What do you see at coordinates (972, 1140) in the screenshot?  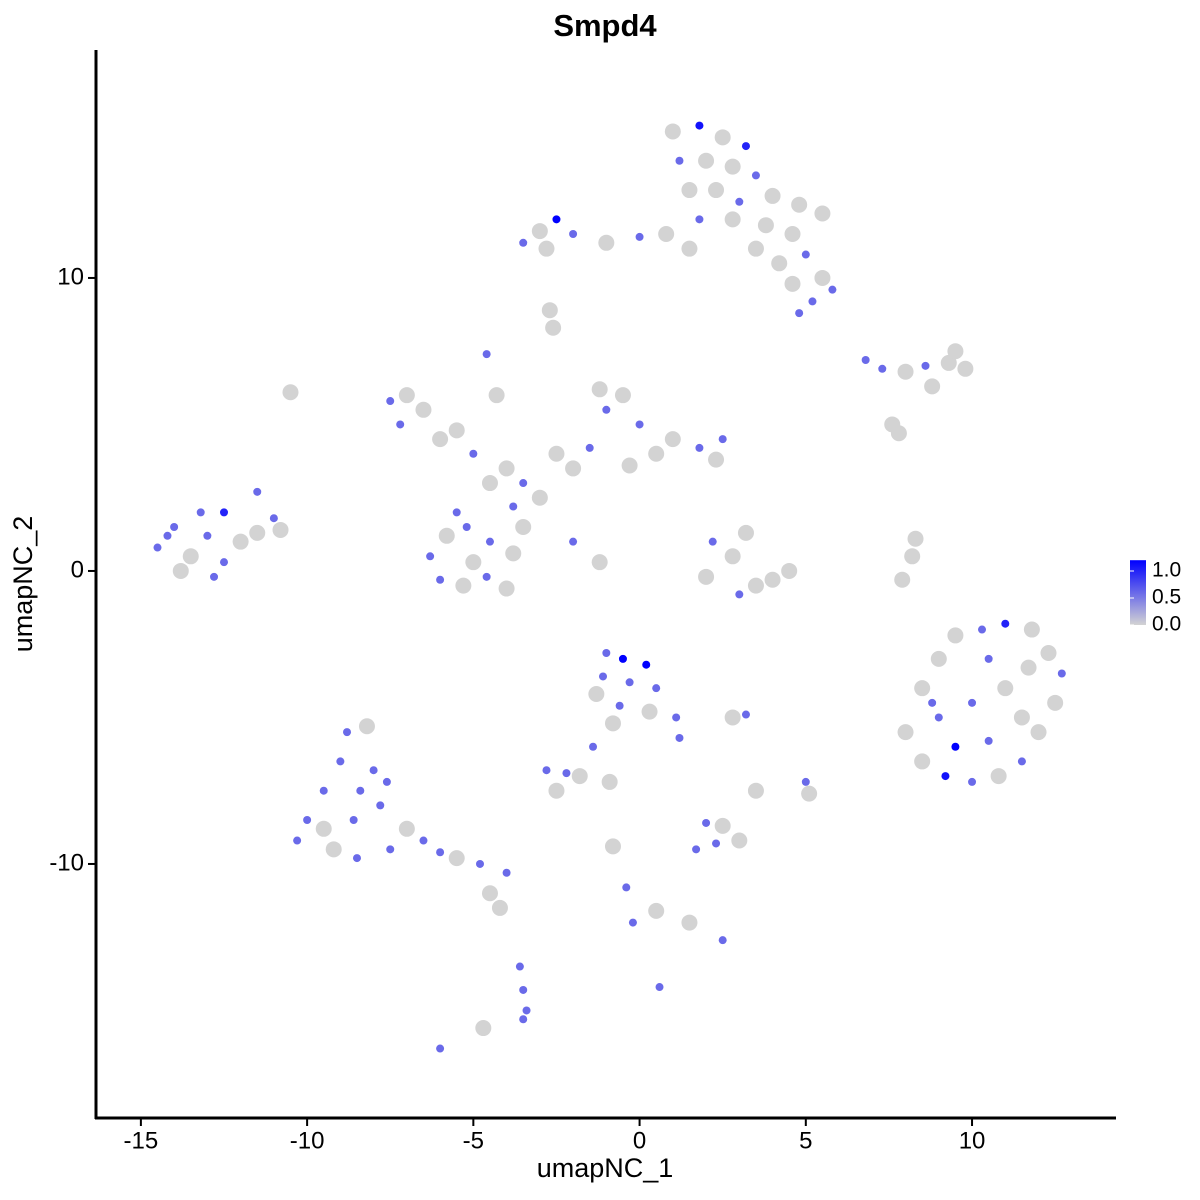 I see `x-tick-label: 10` at bounding box center [972, 1140].